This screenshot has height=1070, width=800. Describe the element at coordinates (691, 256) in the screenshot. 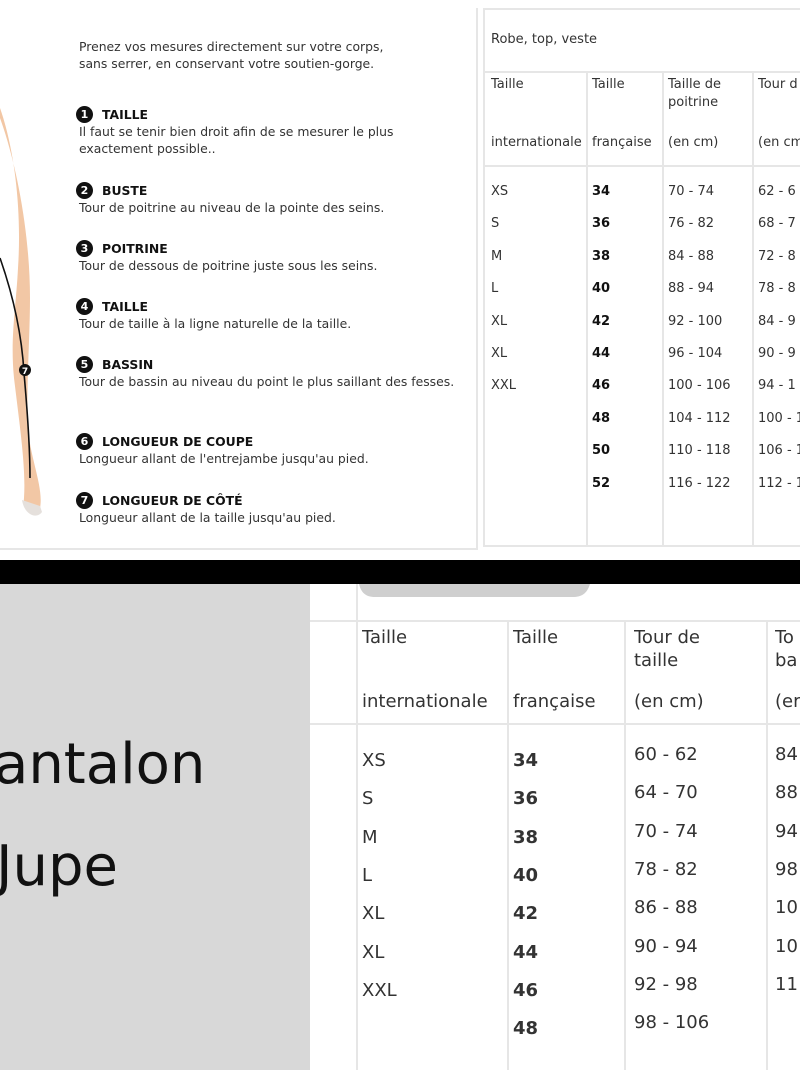

I see `table-cell: 84 - 88` at that location.